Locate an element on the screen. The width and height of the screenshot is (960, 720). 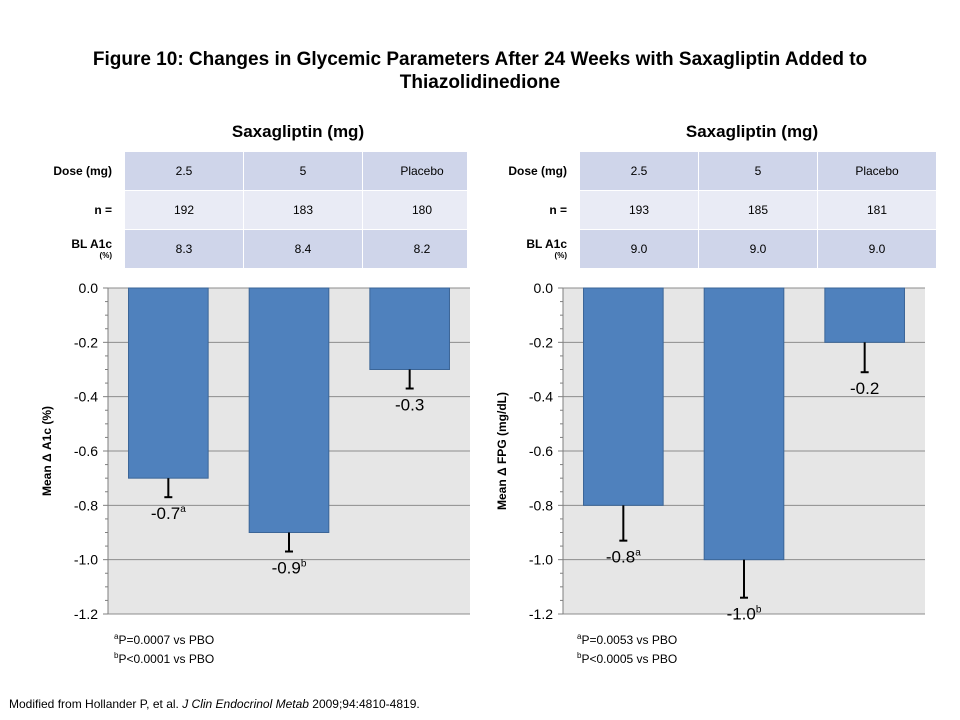
footnote-a: aP=0.0007 vs PBO is located at coordinates (164, 639).